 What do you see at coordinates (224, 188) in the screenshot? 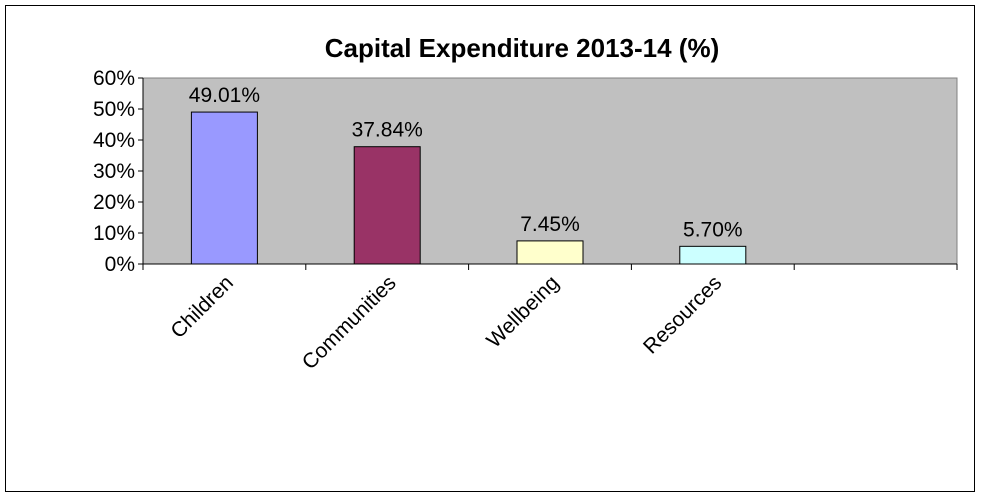
I see `bar-children` at bounding box center [224, 188].